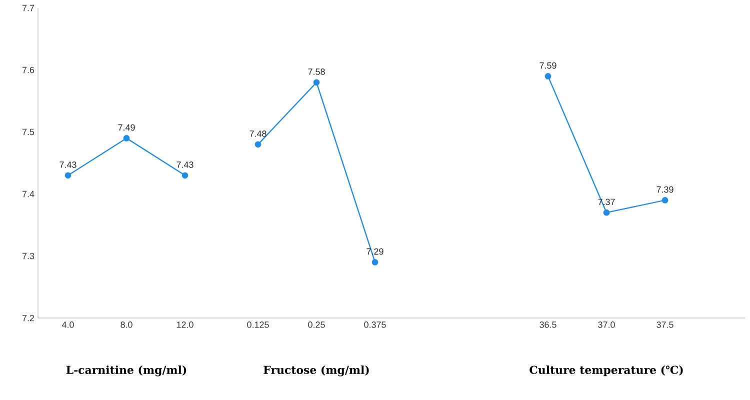 The width and height of the screenshot is (750, 400). Describe the element at coordinates (28, 256) in the screenshot. I see `y-tick-label: 7.3` at that location.